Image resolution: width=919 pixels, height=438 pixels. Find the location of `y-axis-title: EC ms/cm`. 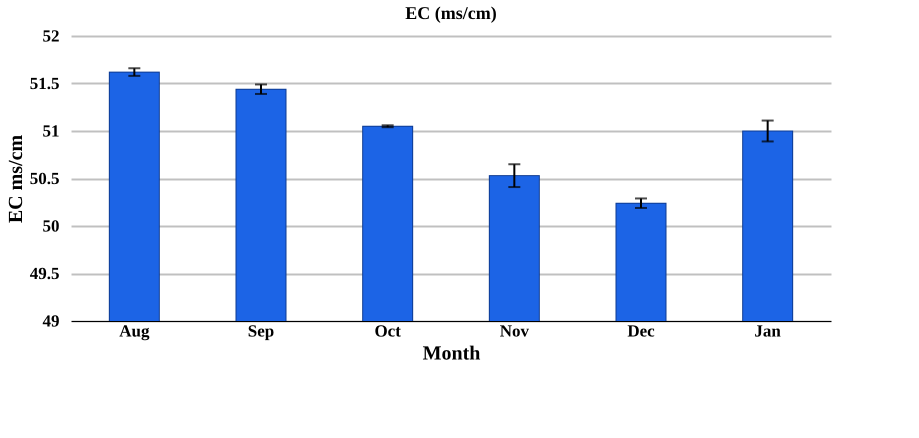

y-axis-title: EC ms/cm is located at coordinates (15, 179).